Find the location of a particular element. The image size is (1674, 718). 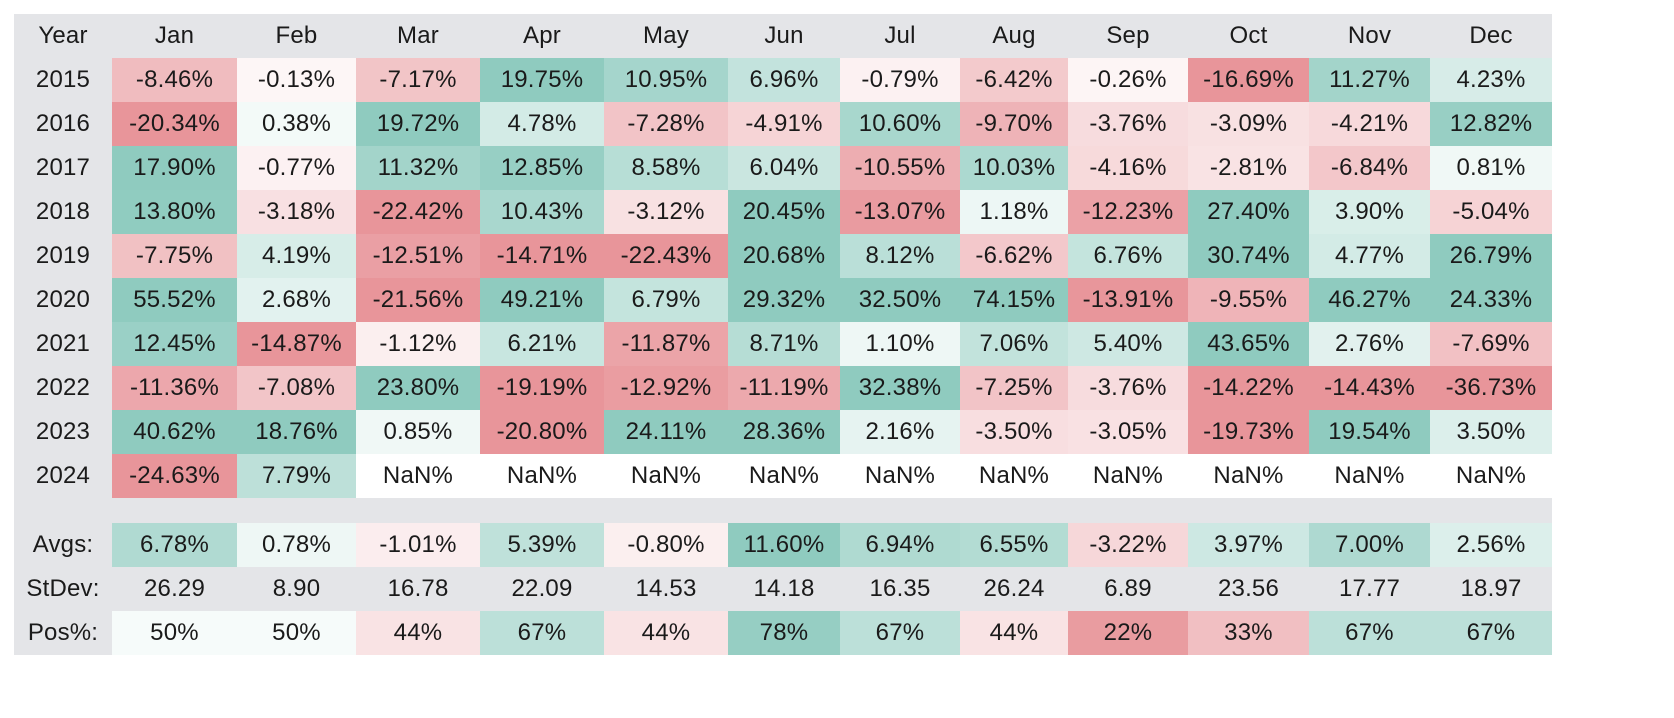

month-header: Sep is located at coordinates (1128, 35).